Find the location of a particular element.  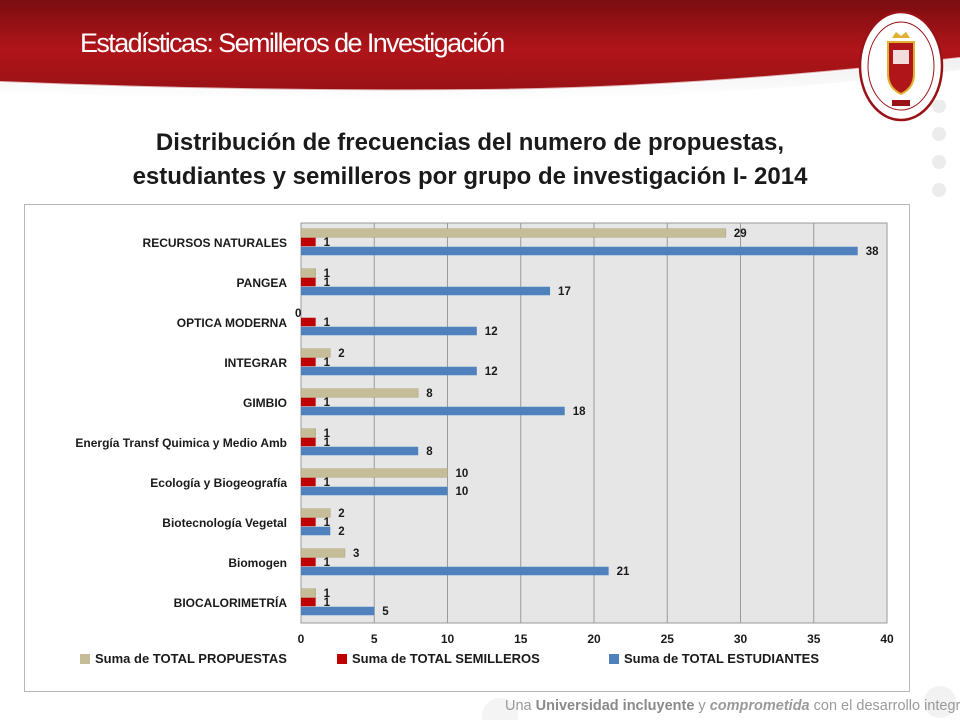

x-tick-label: 15 is located at coordinates (521, 639).